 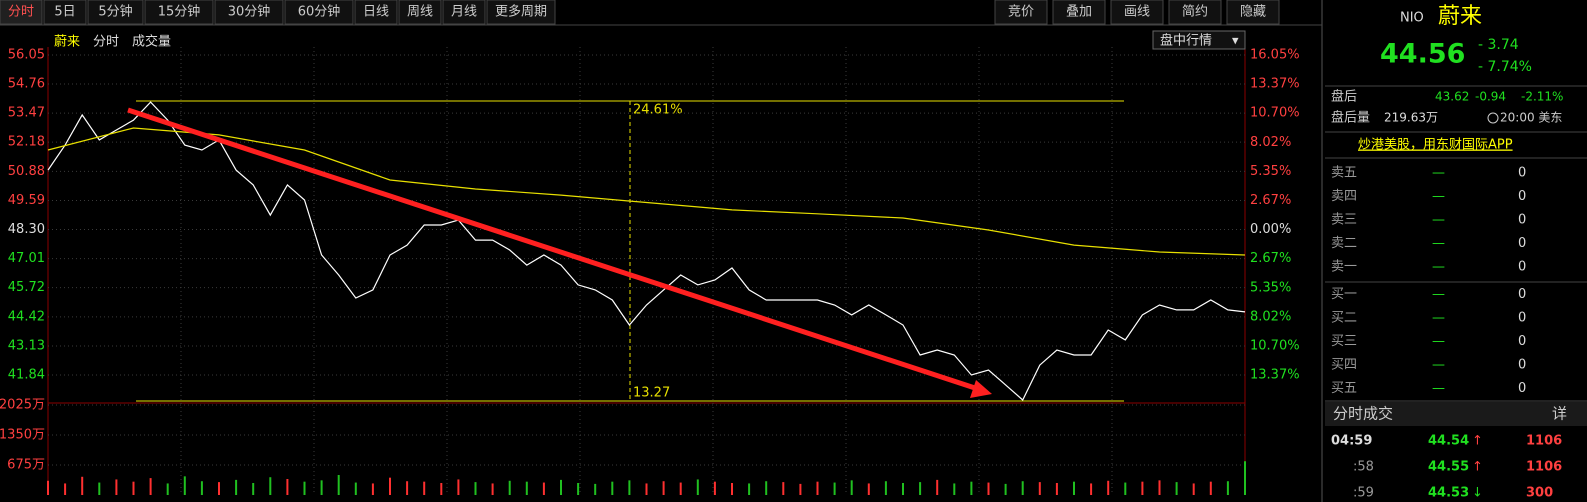 I want to click on y2-tick-label: 2.67%, so click(x=1270, y=258).